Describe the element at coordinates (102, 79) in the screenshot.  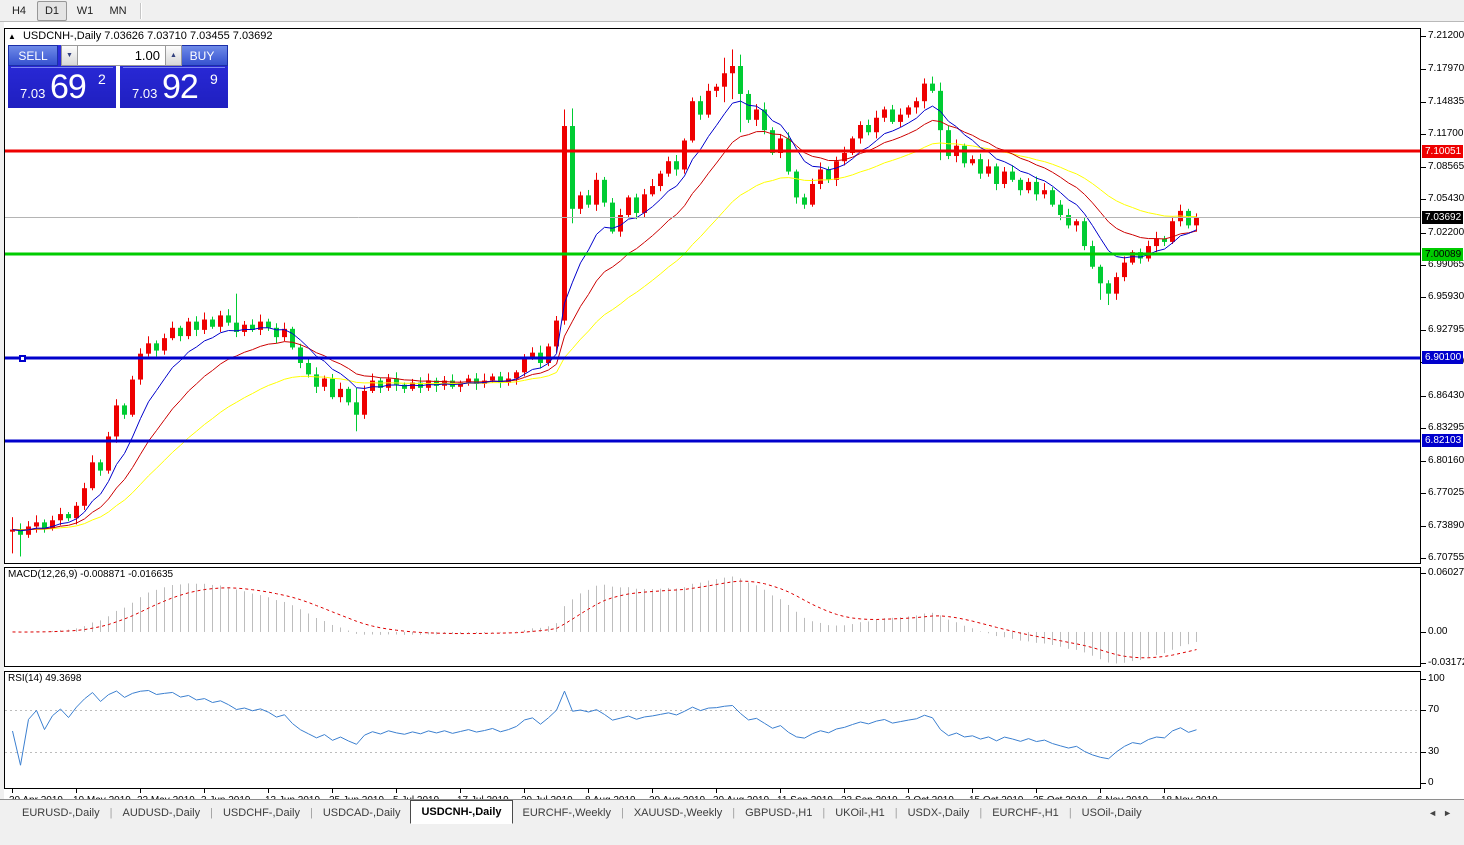
I see `sell-price-sup: 2` at that location.